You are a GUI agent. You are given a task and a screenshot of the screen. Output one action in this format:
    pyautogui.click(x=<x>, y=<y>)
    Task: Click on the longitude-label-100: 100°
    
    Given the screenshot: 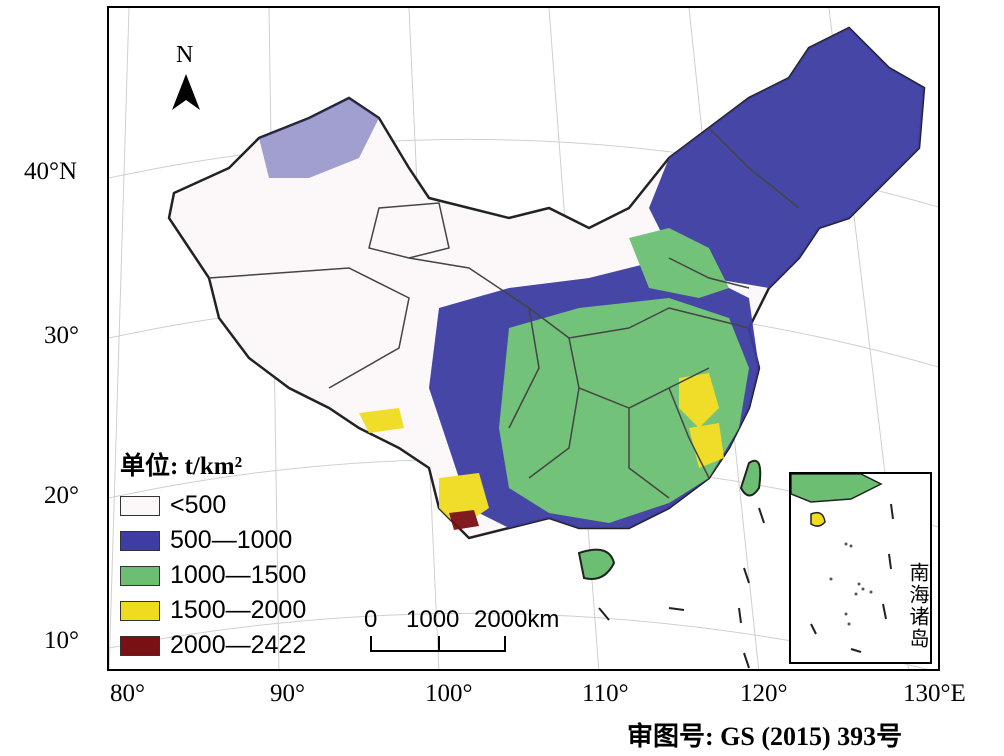 What is the action you would take?
    pyautogui.click(x=449, y=693)
    